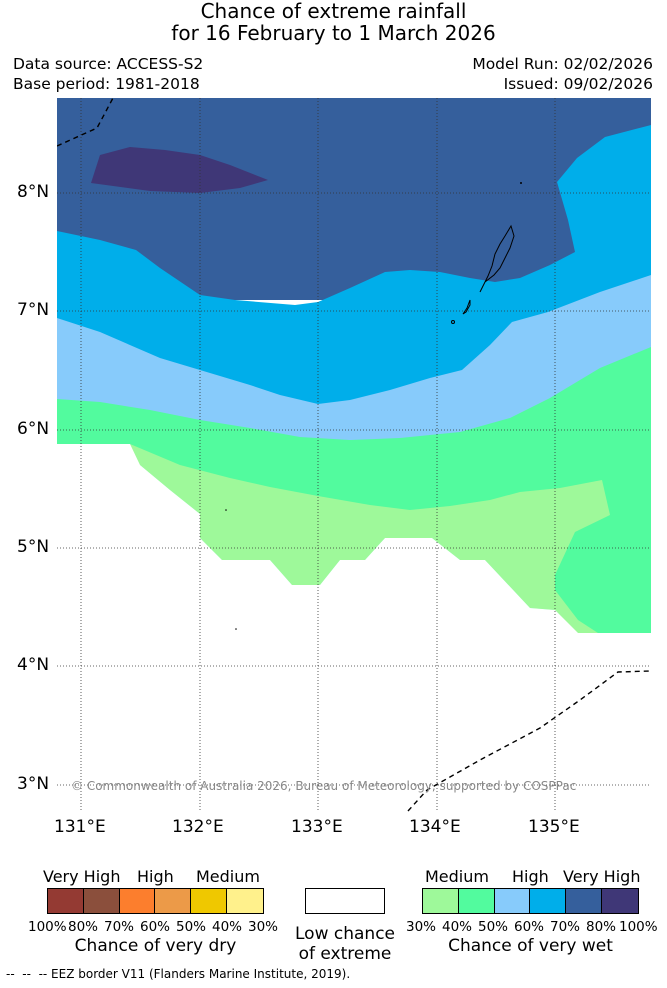  Describe the element at coordinates (33, 310) in the screenshot. I see `lat-label-7n: 7°N` at that location.